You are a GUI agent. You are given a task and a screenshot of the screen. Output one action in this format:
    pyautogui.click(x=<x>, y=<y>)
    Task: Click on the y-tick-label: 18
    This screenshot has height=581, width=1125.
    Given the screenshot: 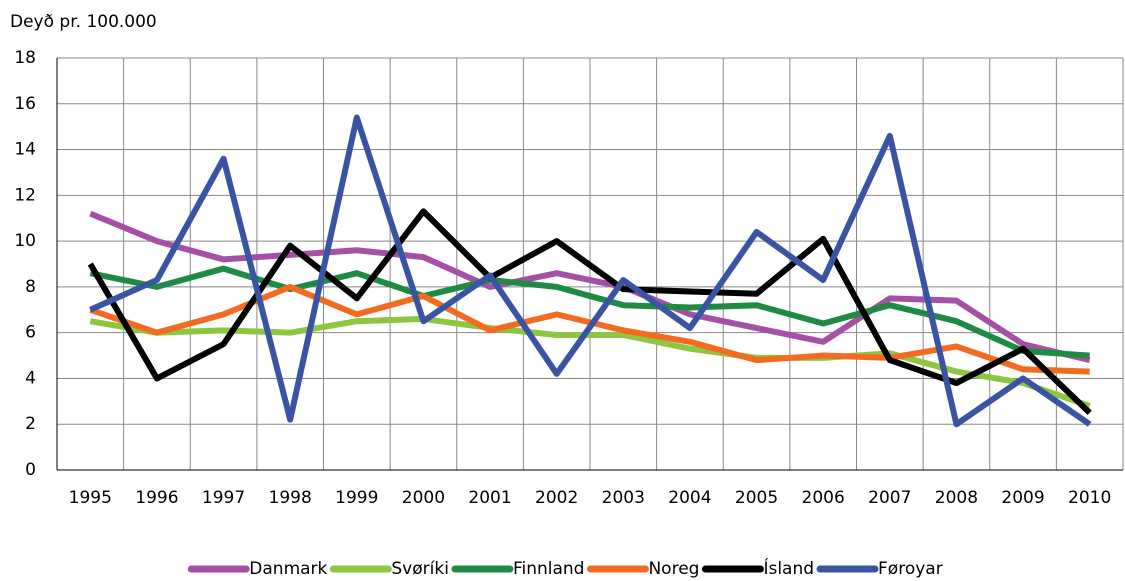 What is the action you would take?
    pyautogui.click(x=25, y=58)
    